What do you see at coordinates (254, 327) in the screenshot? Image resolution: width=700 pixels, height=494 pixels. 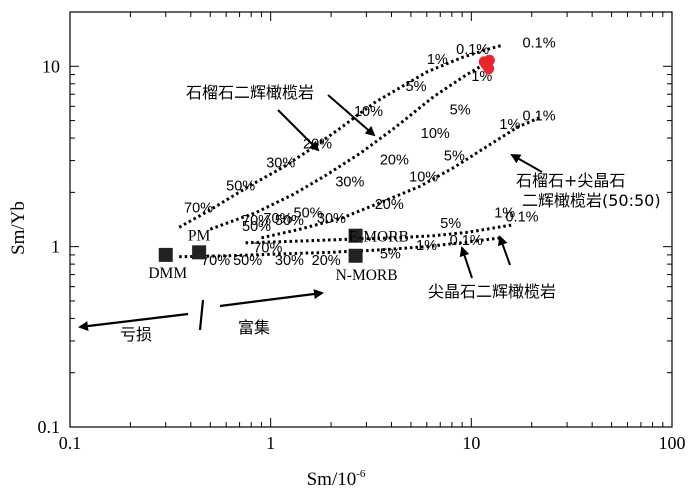 I see `enriched-label: 富集` at bounding box center [254, 327].